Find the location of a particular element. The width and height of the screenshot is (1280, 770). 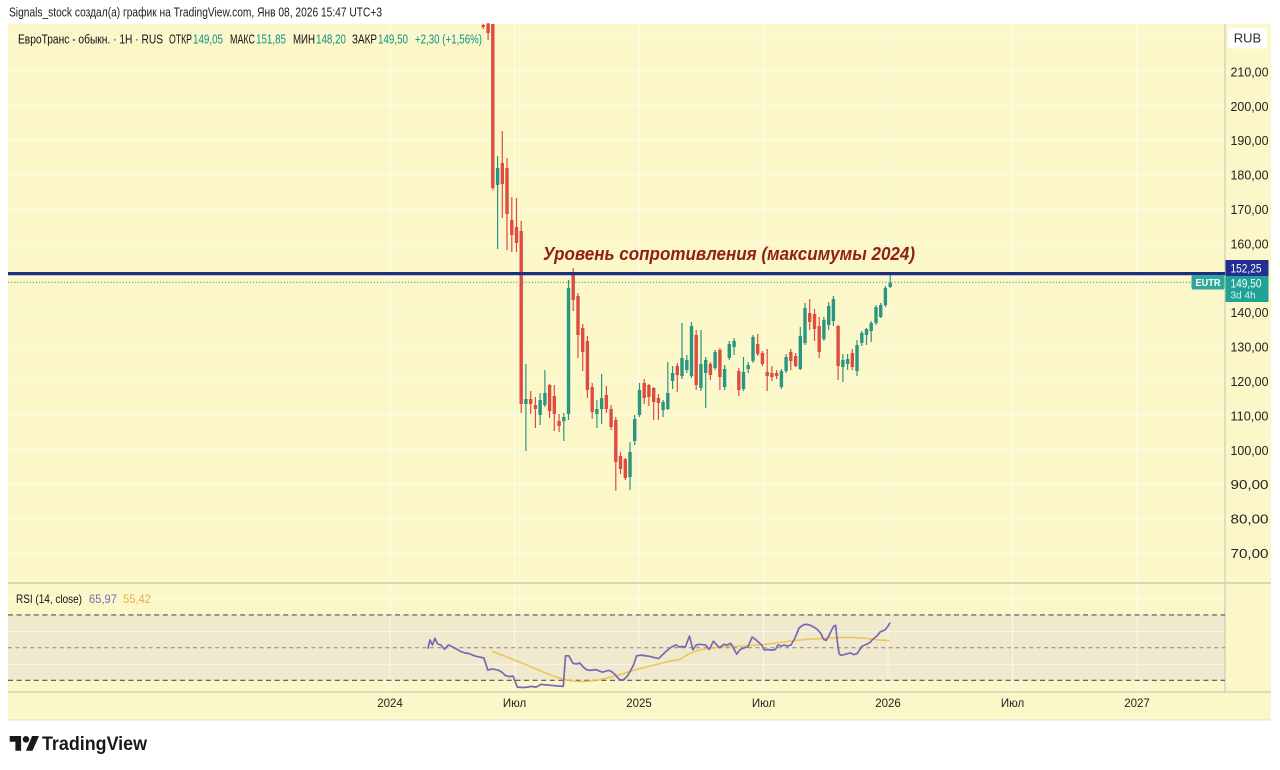

svg-text: 200,00 is located at coordinates (1250, 106).